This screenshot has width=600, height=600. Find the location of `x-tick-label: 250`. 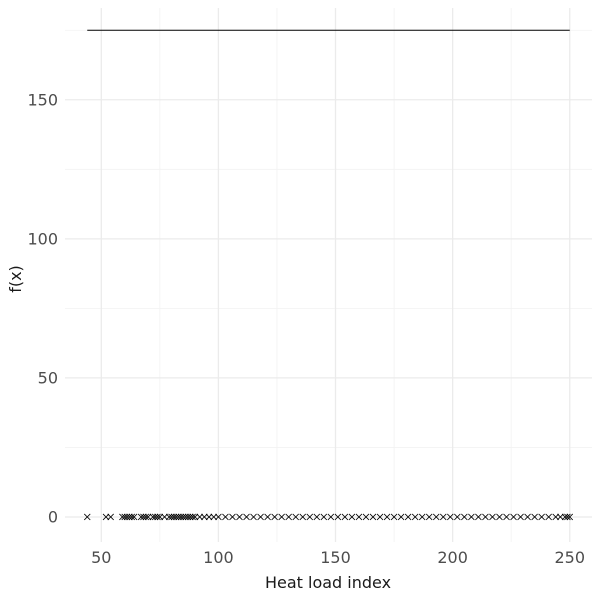

x-tick-label: 250 is located at coordinates (569, 557).